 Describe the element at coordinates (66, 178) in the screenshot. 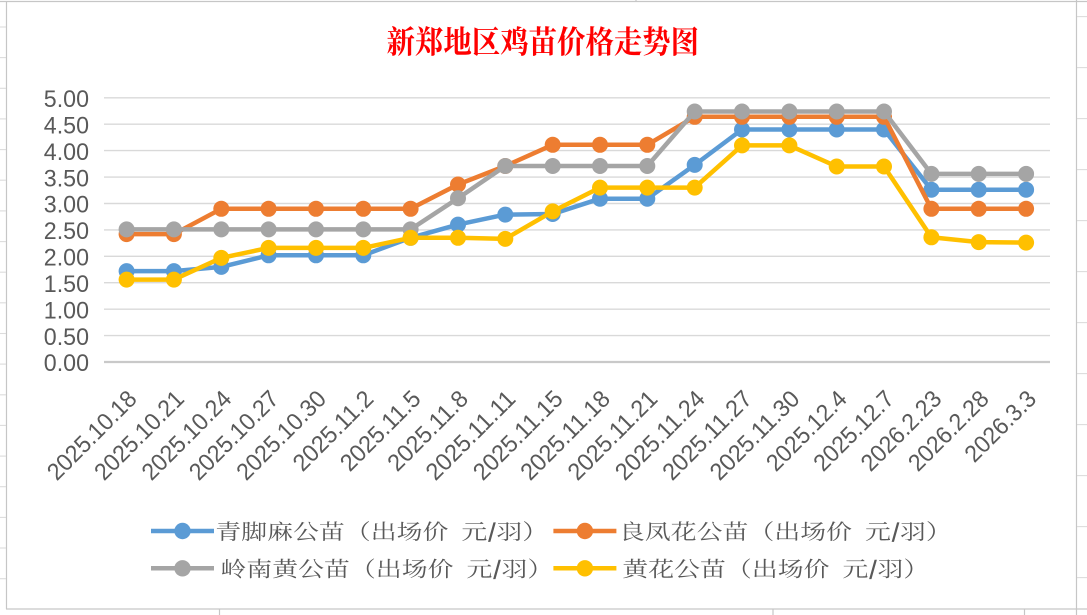

I see `svg-text: 3.50` at that location.